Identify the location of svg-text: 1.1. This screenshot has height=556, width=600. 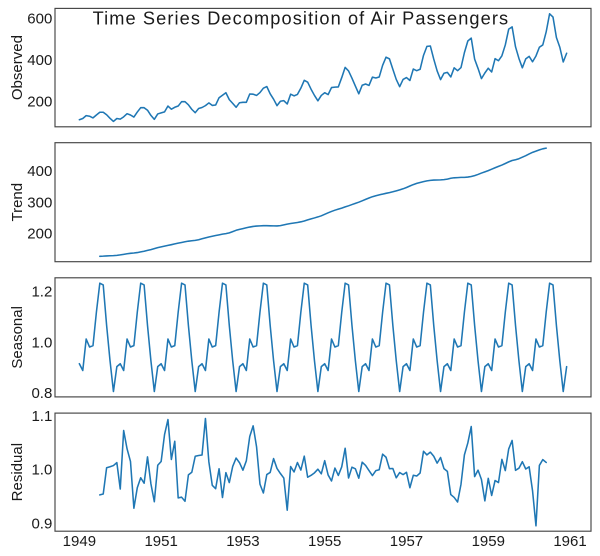
(41, 416).